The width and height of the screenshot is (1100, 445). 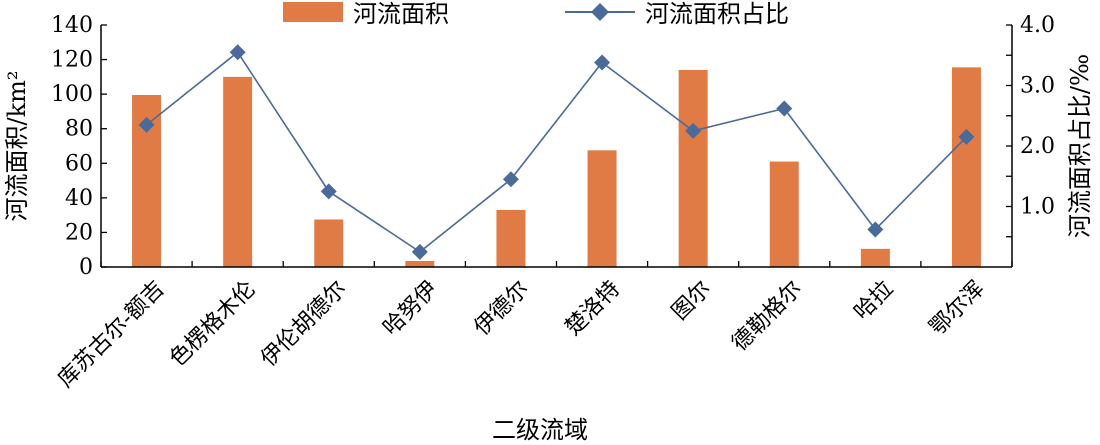 What do you see at coordinates (79, 129) in the screenshot?
I see `left-tick-label-4: 80` at bounding box center [79, 129].